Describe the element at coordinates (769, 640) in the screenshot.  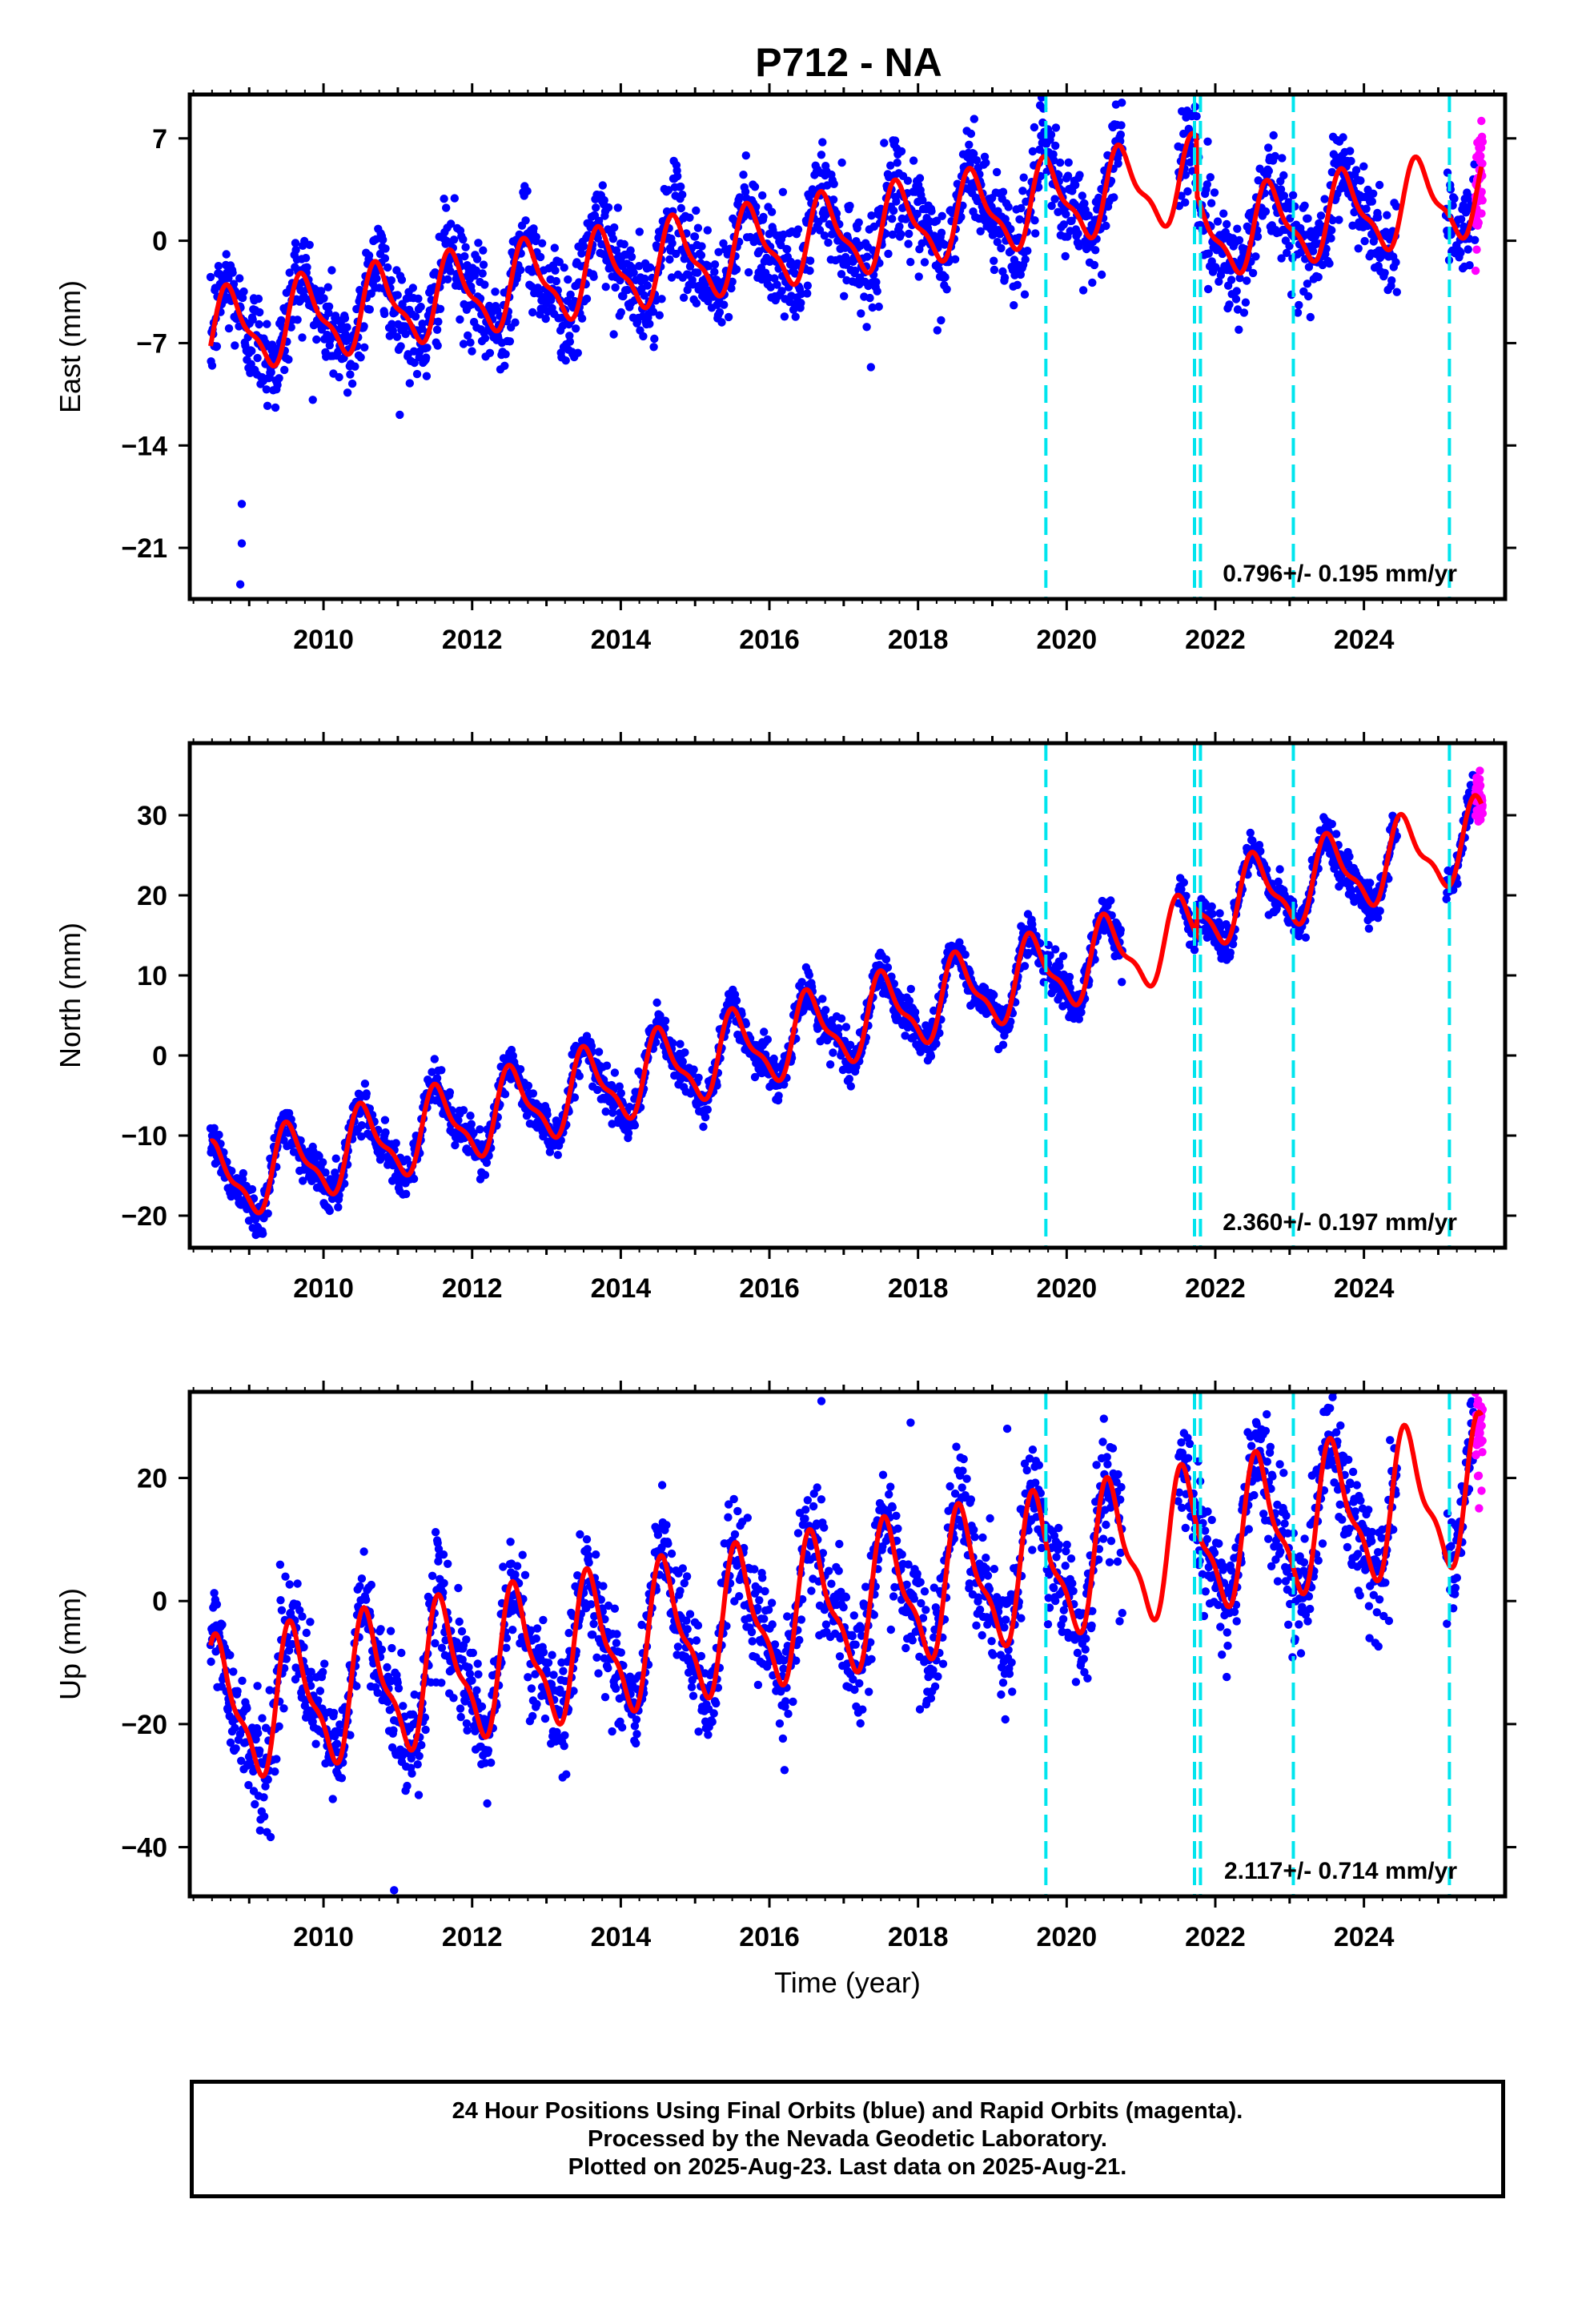
I see `x-tick-label: 2016` at that location.